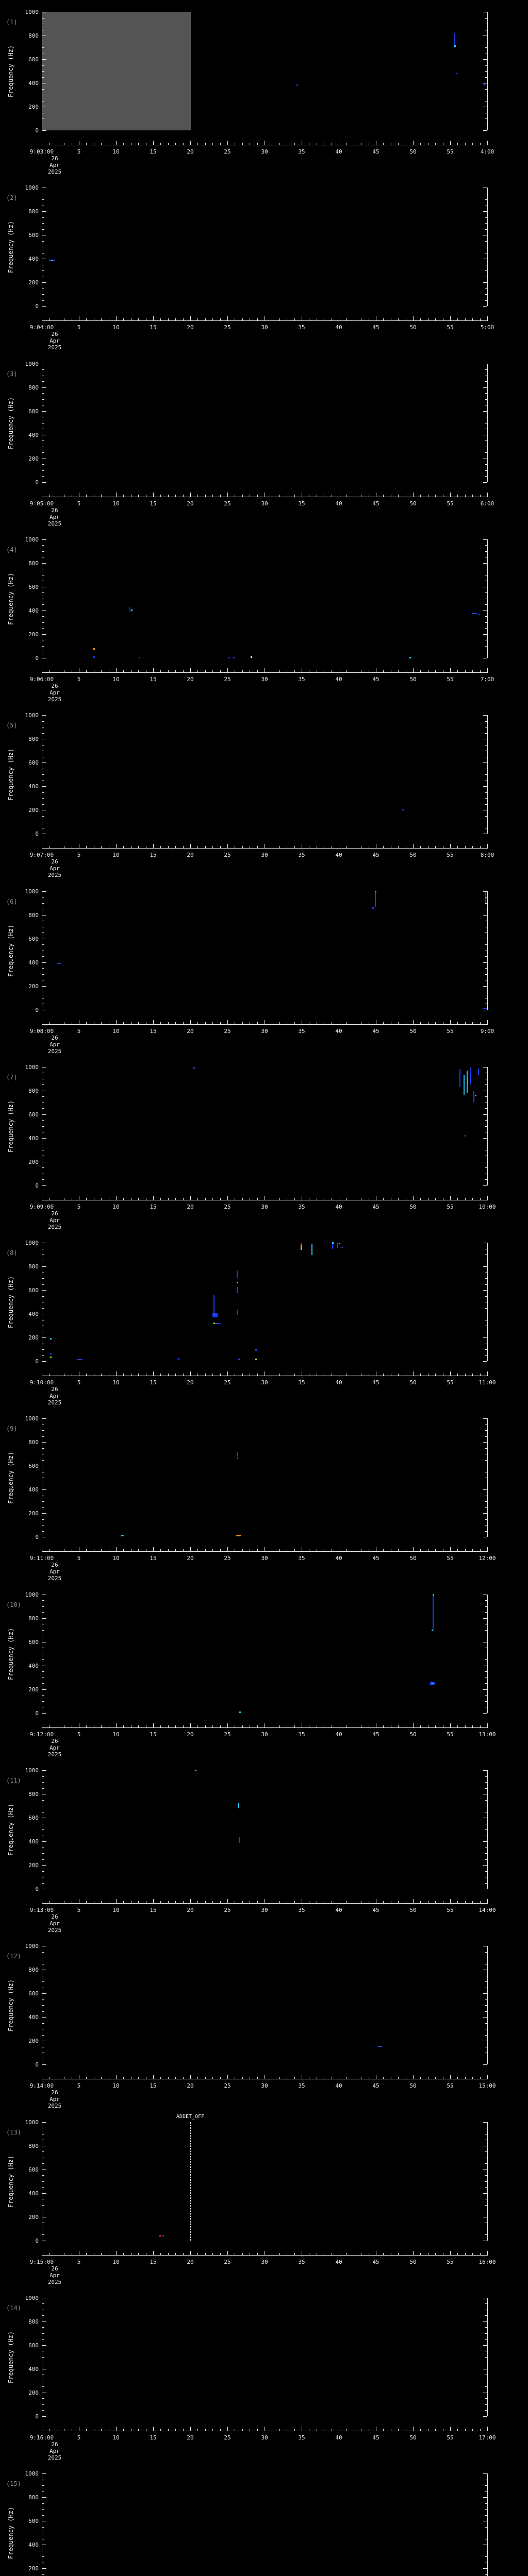 The height and width of the screenshot is (2576, 528). What do you see at coordinates (301, 1382) in the screenshot?
I see `x-tick-label: 35` at bounding box center [301, 1382].